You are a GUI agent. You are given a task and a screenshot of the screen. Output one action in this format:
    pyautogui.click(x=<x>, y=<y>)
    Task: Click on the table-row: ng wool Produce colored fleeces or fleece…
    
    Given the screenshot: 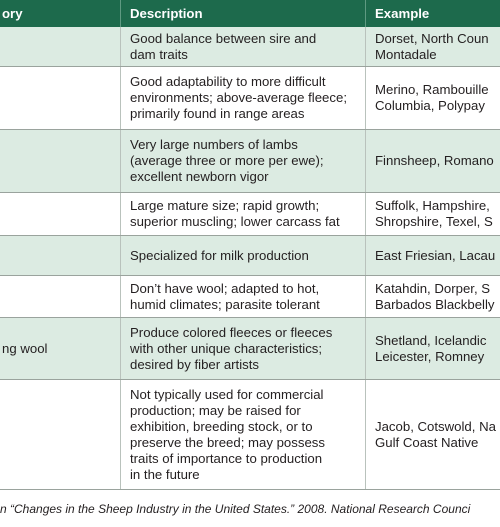 What is the action you would take?
    pyautogui.click(x=250, y=349)
    